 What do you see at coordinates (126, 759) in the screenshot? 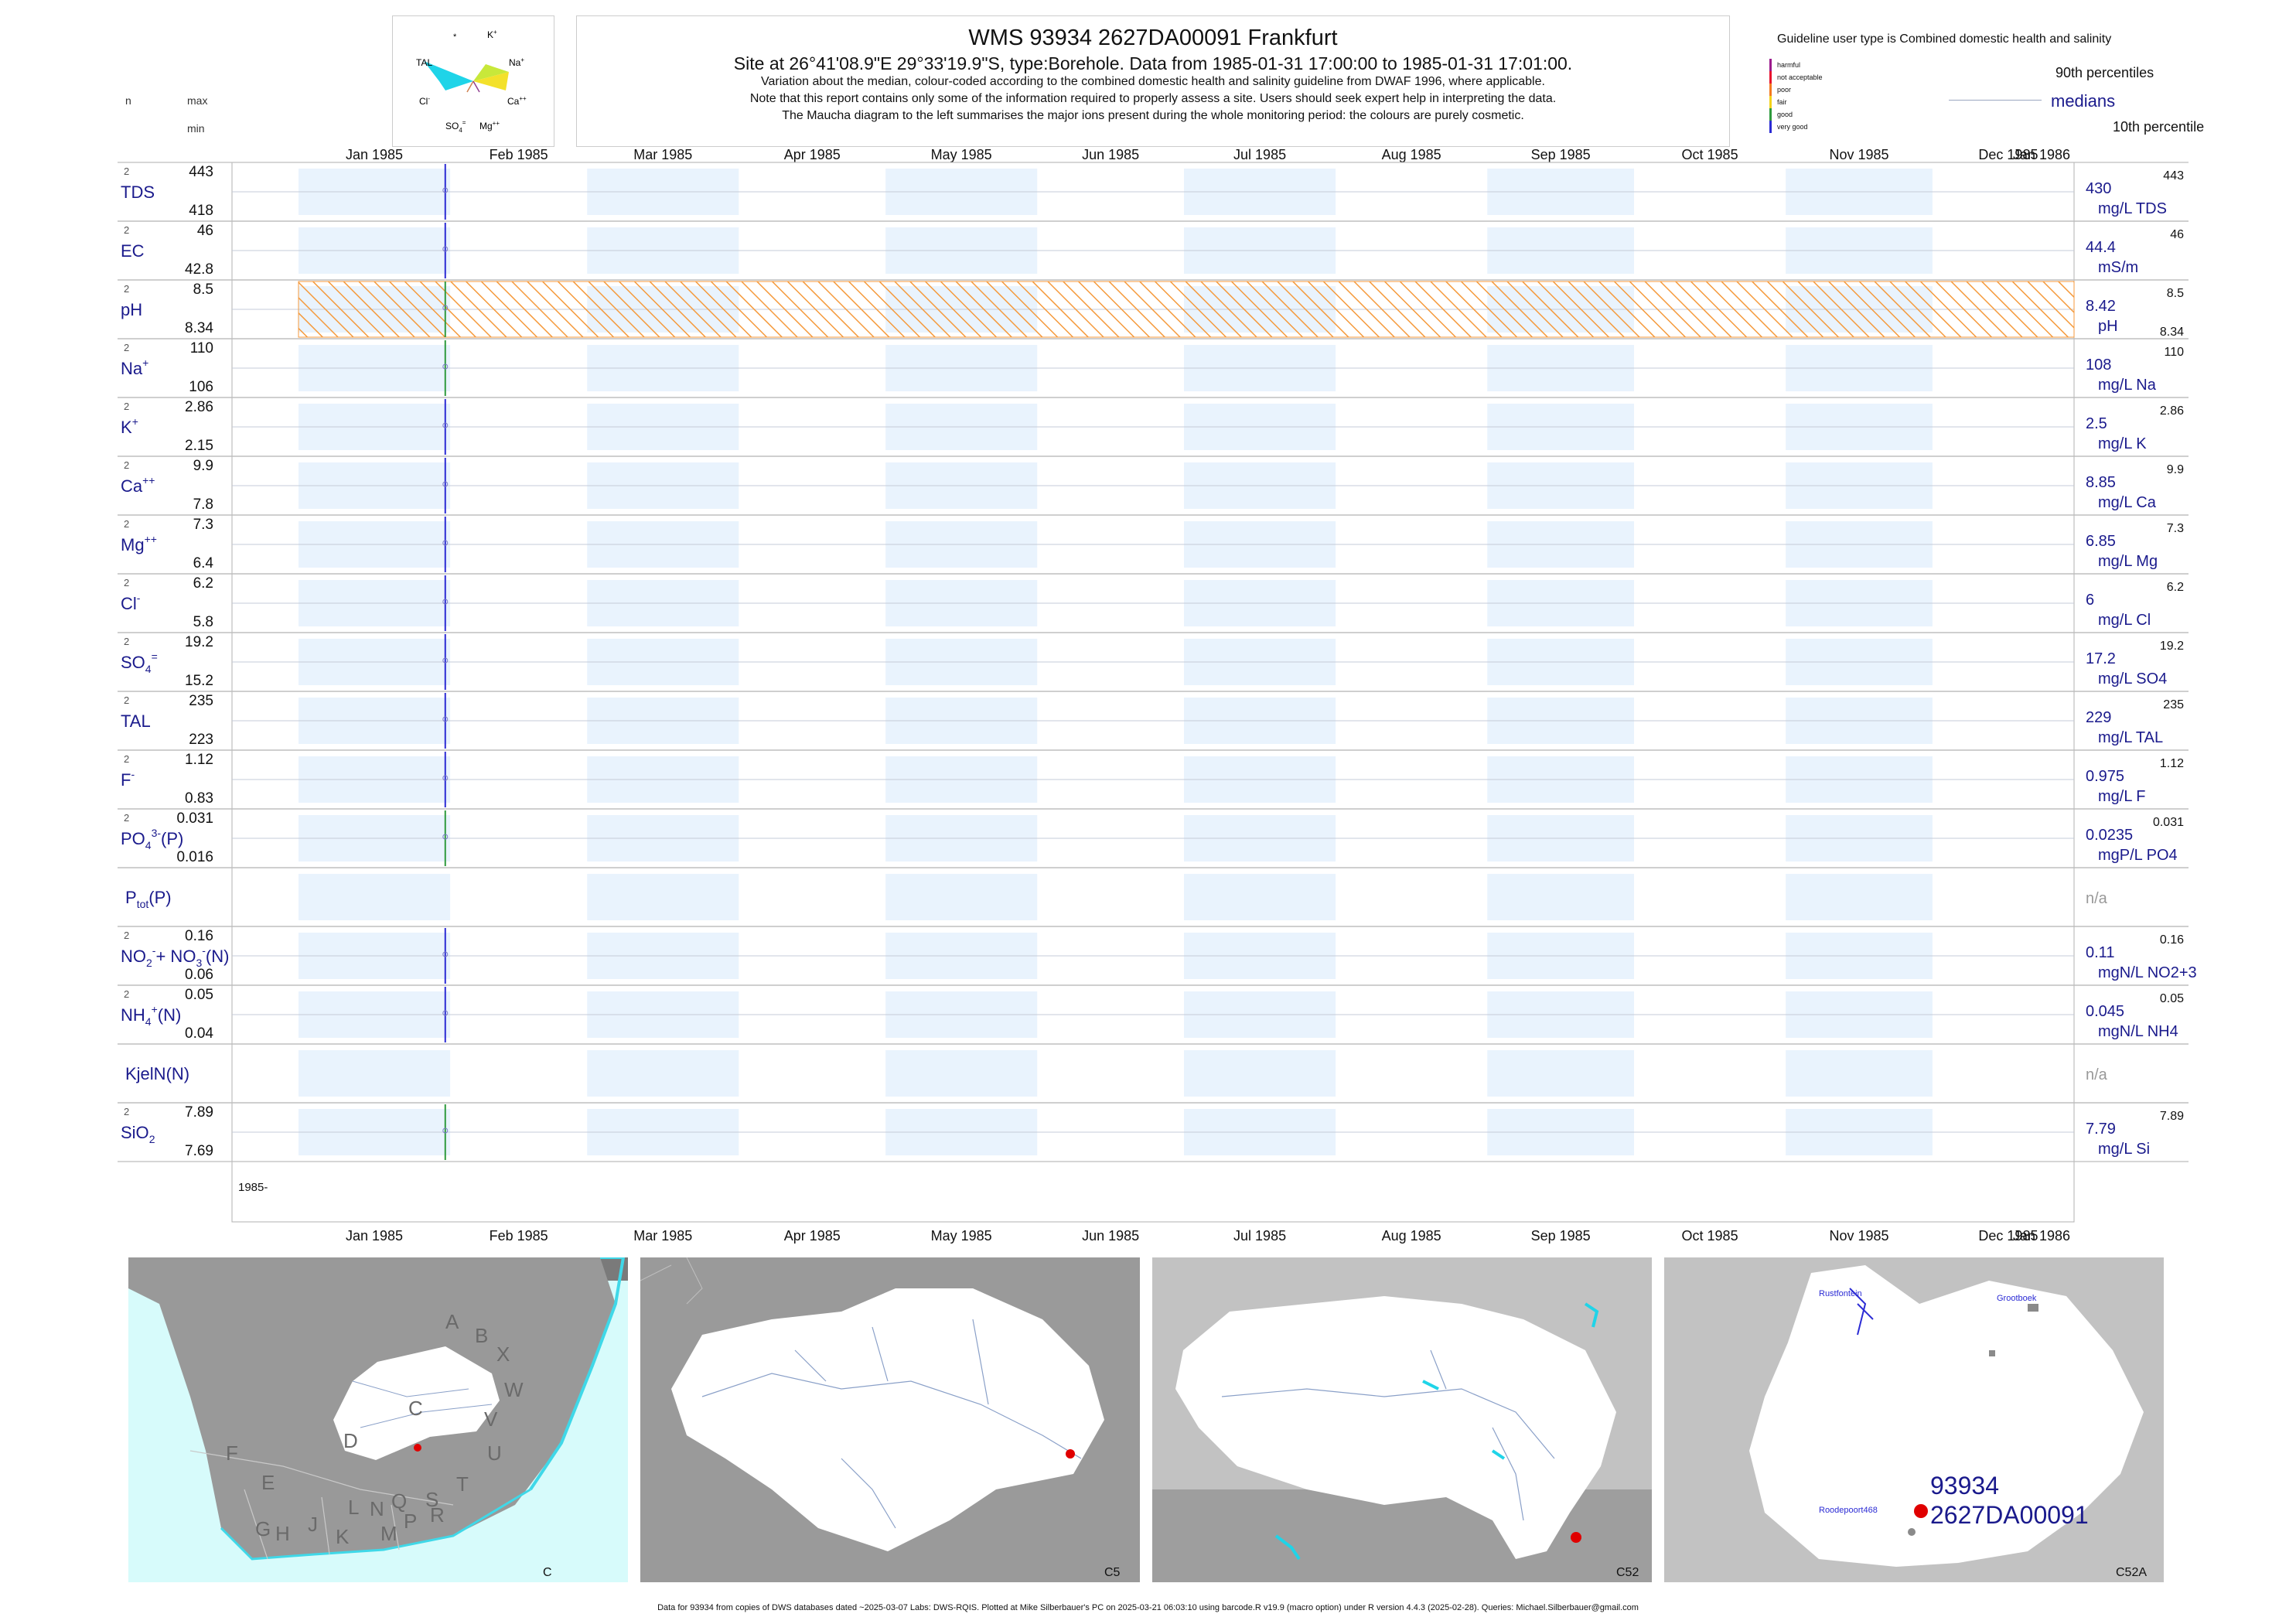
I see `n-value-f: 2` at bounding box center [126, 759].